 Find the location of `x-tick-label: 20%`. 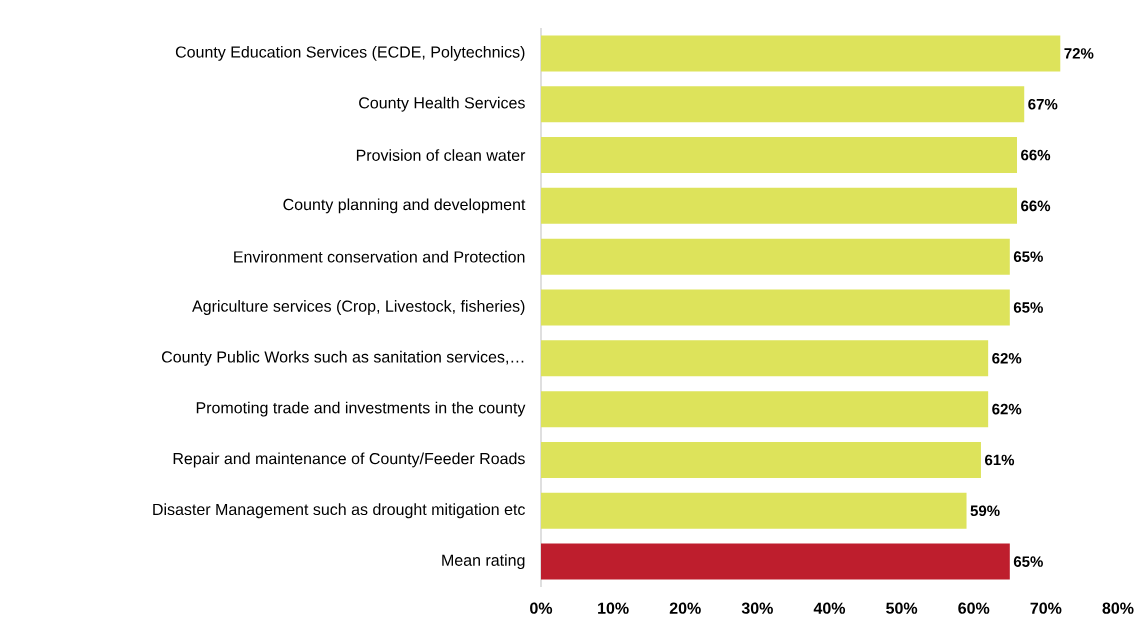

x-tick-label: 20% is located at coordinates (685, 608).